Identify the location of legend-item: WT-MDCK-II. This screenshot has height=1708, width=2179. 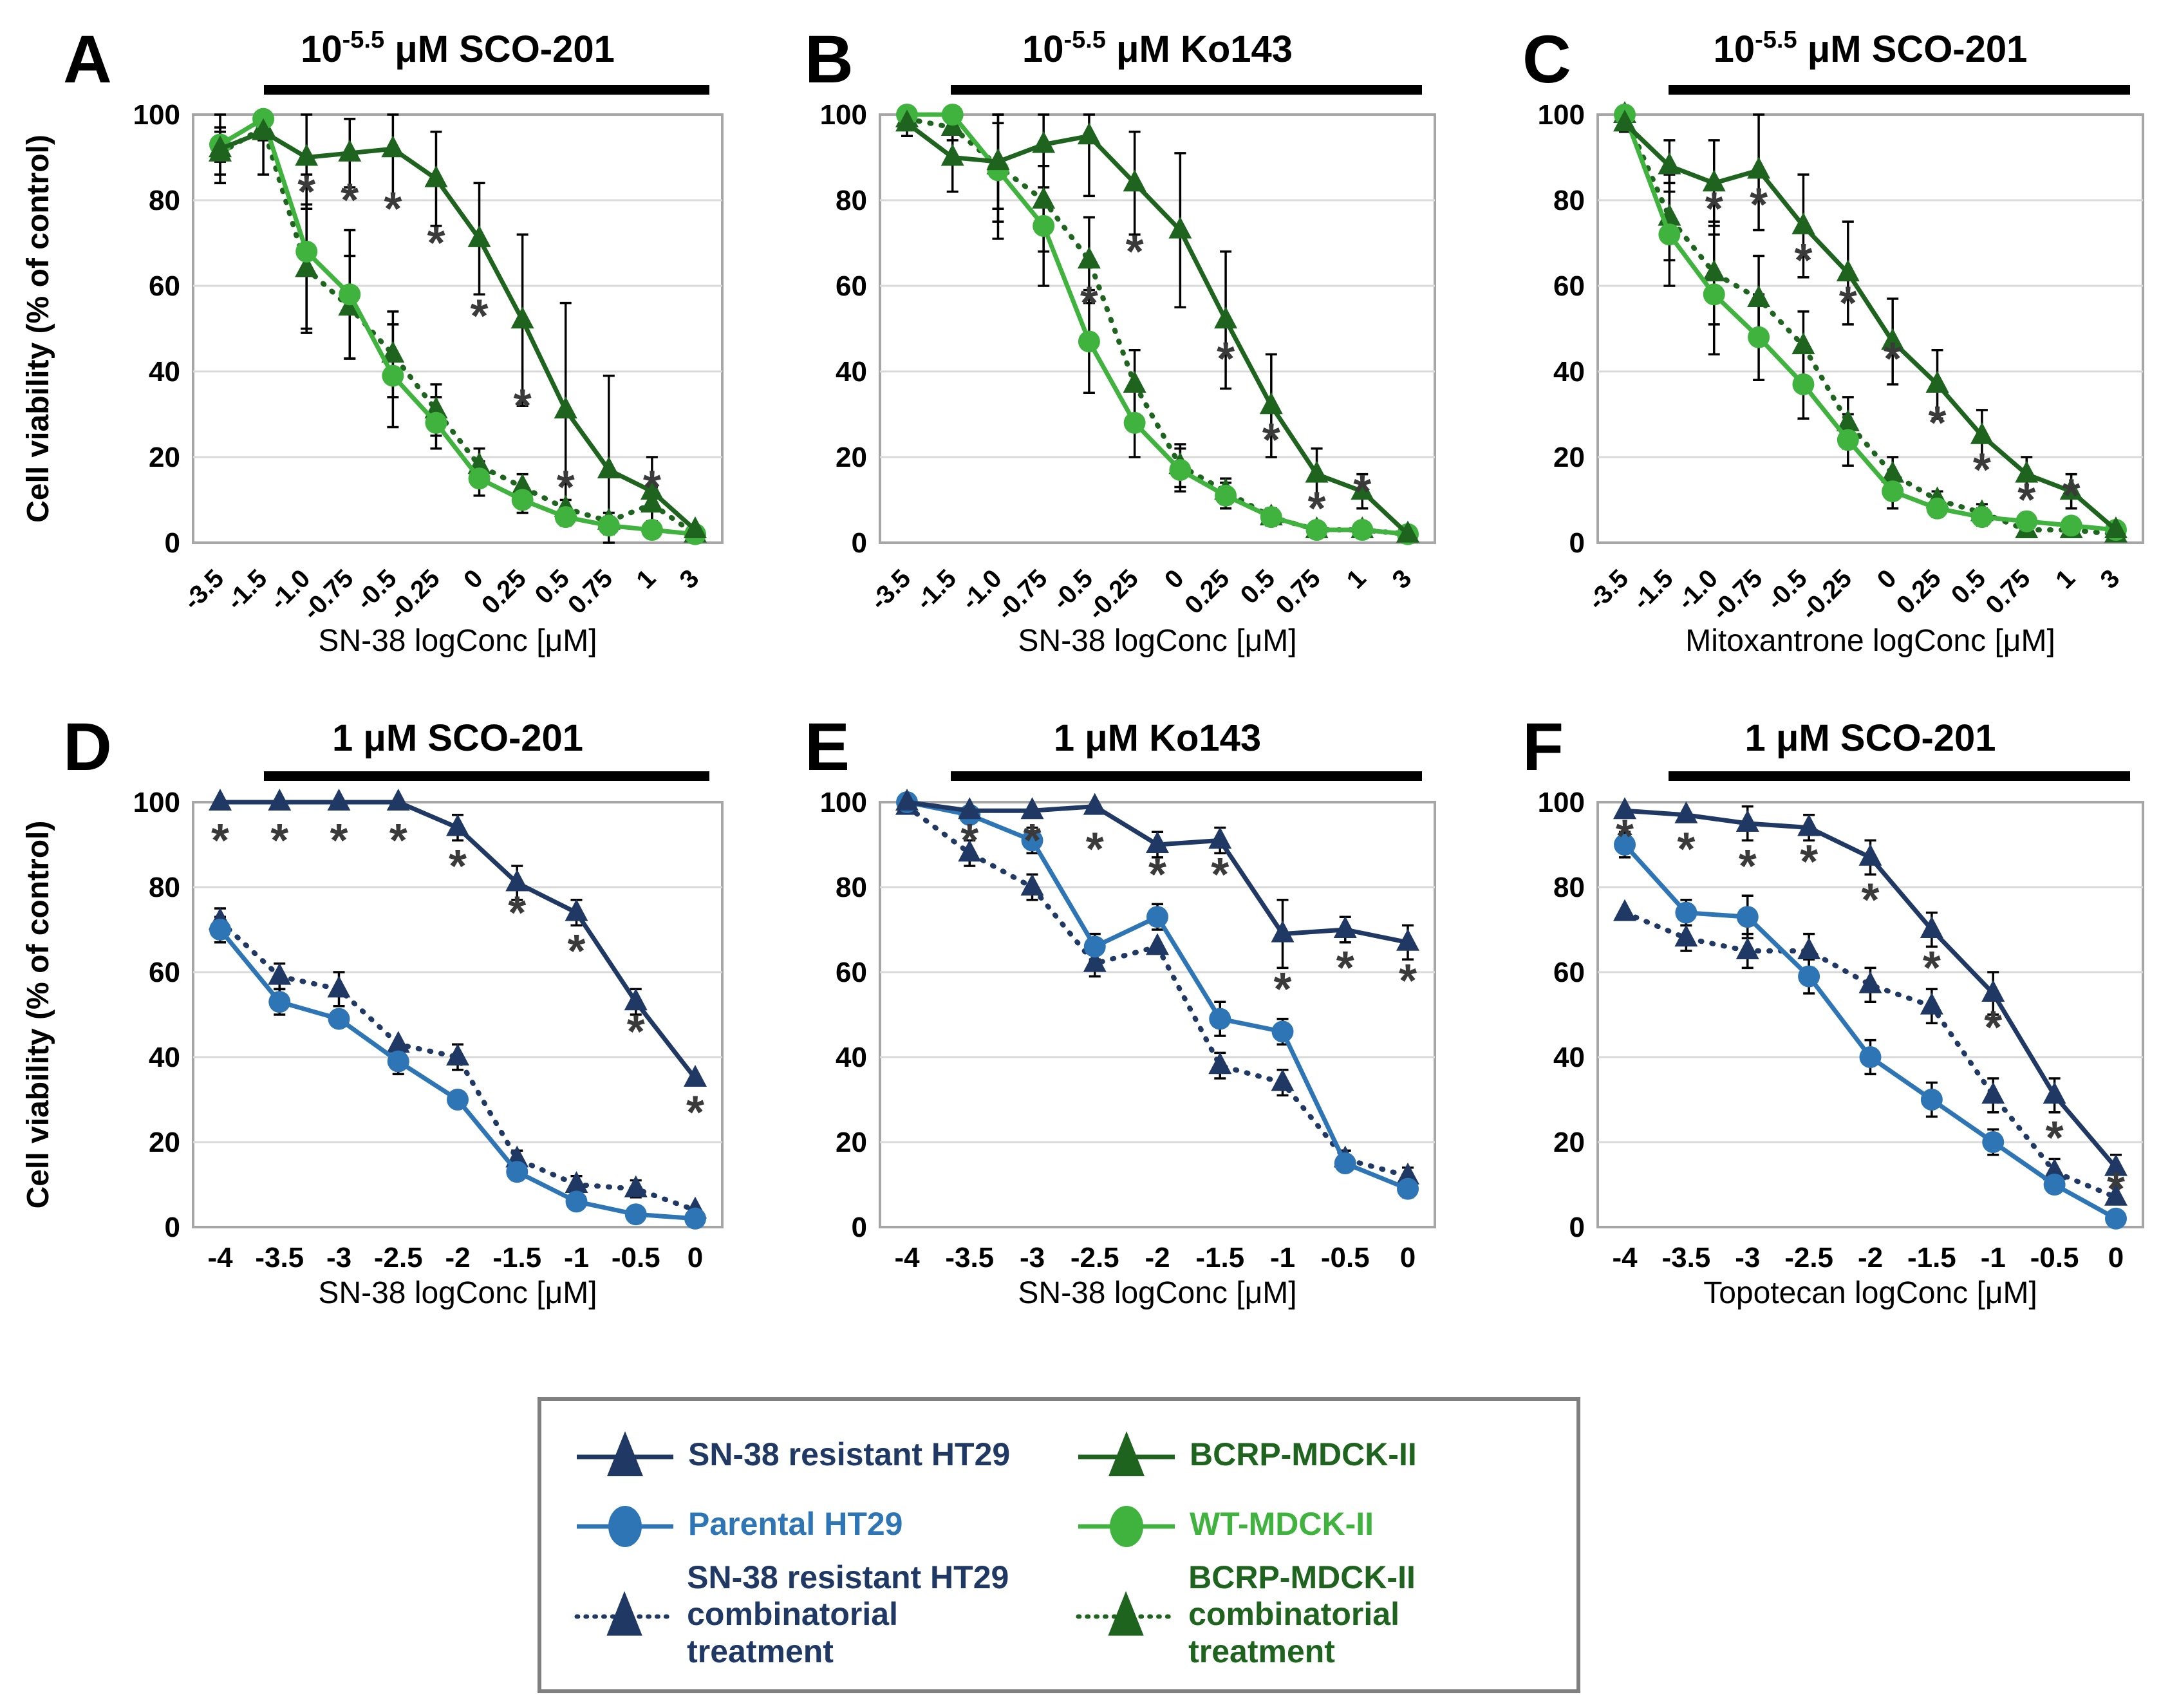
(1313, 1524).